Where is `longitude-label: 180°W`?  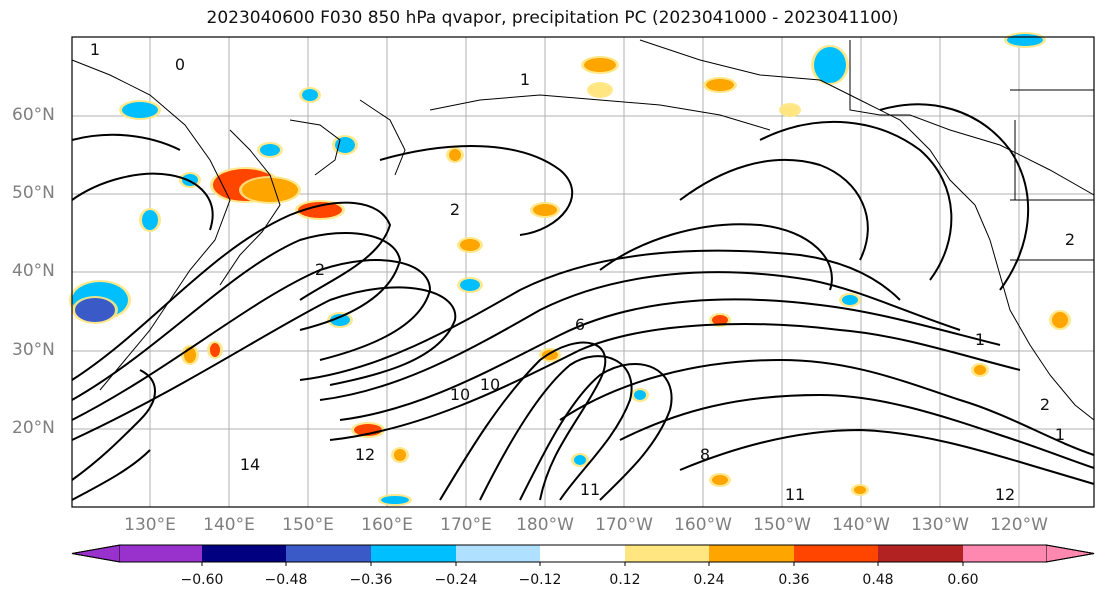
longitude-label: 180°W is located at coordinates (545, 525).